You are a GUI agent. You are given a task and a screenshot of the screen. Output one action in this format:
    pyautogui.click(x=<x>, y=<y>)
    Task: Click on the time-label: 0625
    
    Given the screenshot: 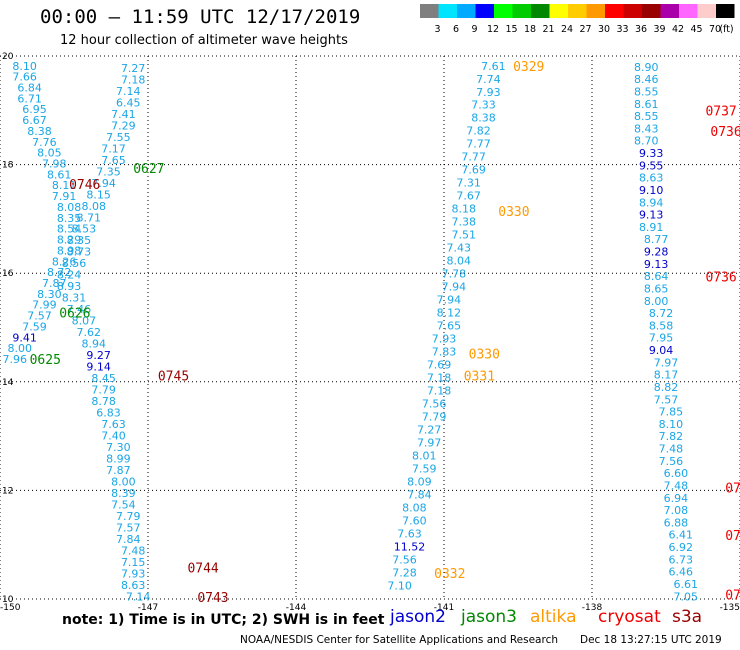 What is the action you would take?
    pyautogui.click(x=45, y=360)
    